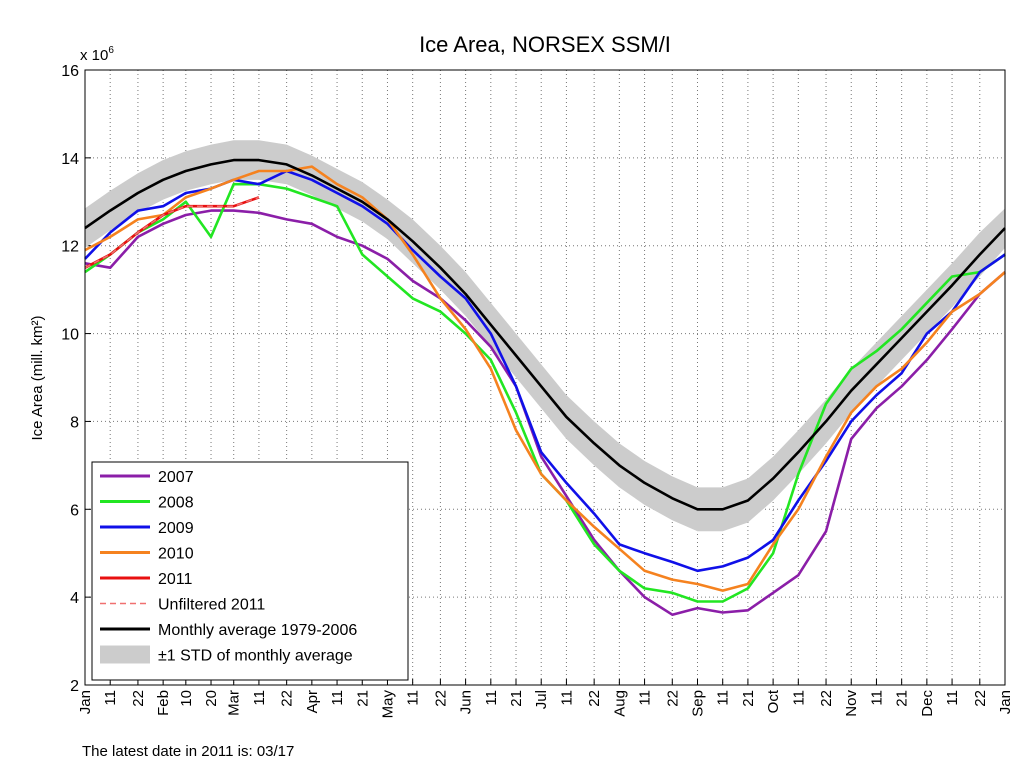 Image resolution: width=1024 pixels, height=774 pixels. What do you see at coordinates (125, 654) in the screenshot?
I see `legend-swatch` at bounding box center [125, 654].